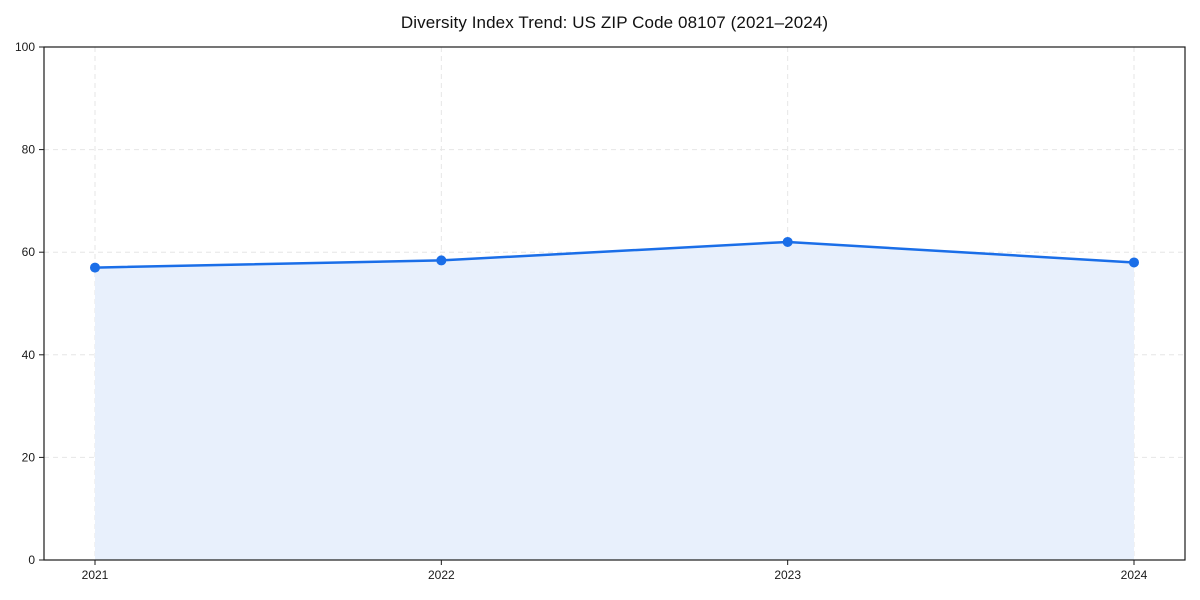 The width and height of the screenshot is (1200, 600). Describe the element at coordinates (1134, 575) in the screenshot. I see `x-tick-label-2024: 2024` at that location.